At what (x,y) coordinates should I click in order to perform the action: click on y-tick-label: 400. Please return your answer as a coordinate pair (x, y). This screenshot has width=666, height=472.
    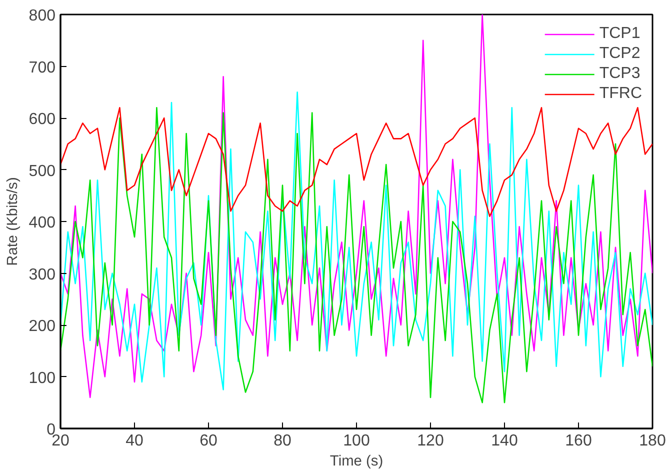
    Looking at the image, I should click on (42, 223).